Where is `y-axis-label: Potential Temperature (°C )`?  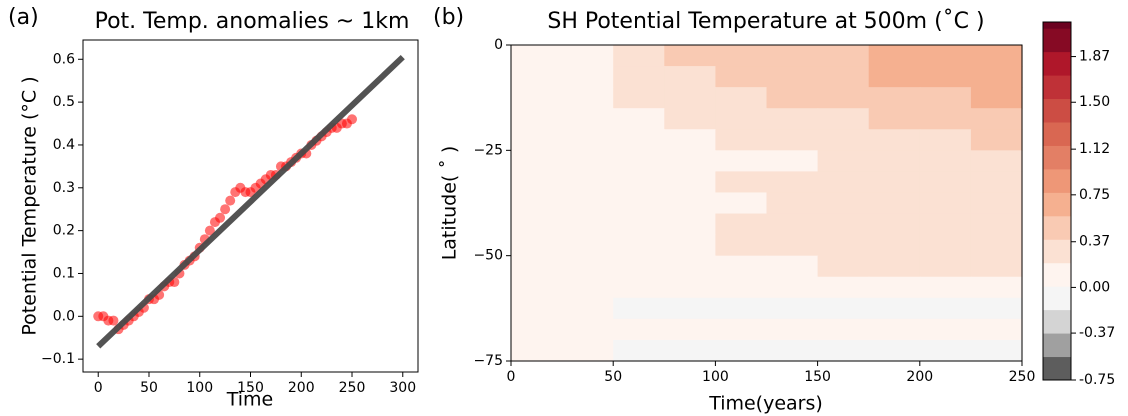 y-axis-label: Potential Temperature (°C ) is located at coordinates (30, 205).